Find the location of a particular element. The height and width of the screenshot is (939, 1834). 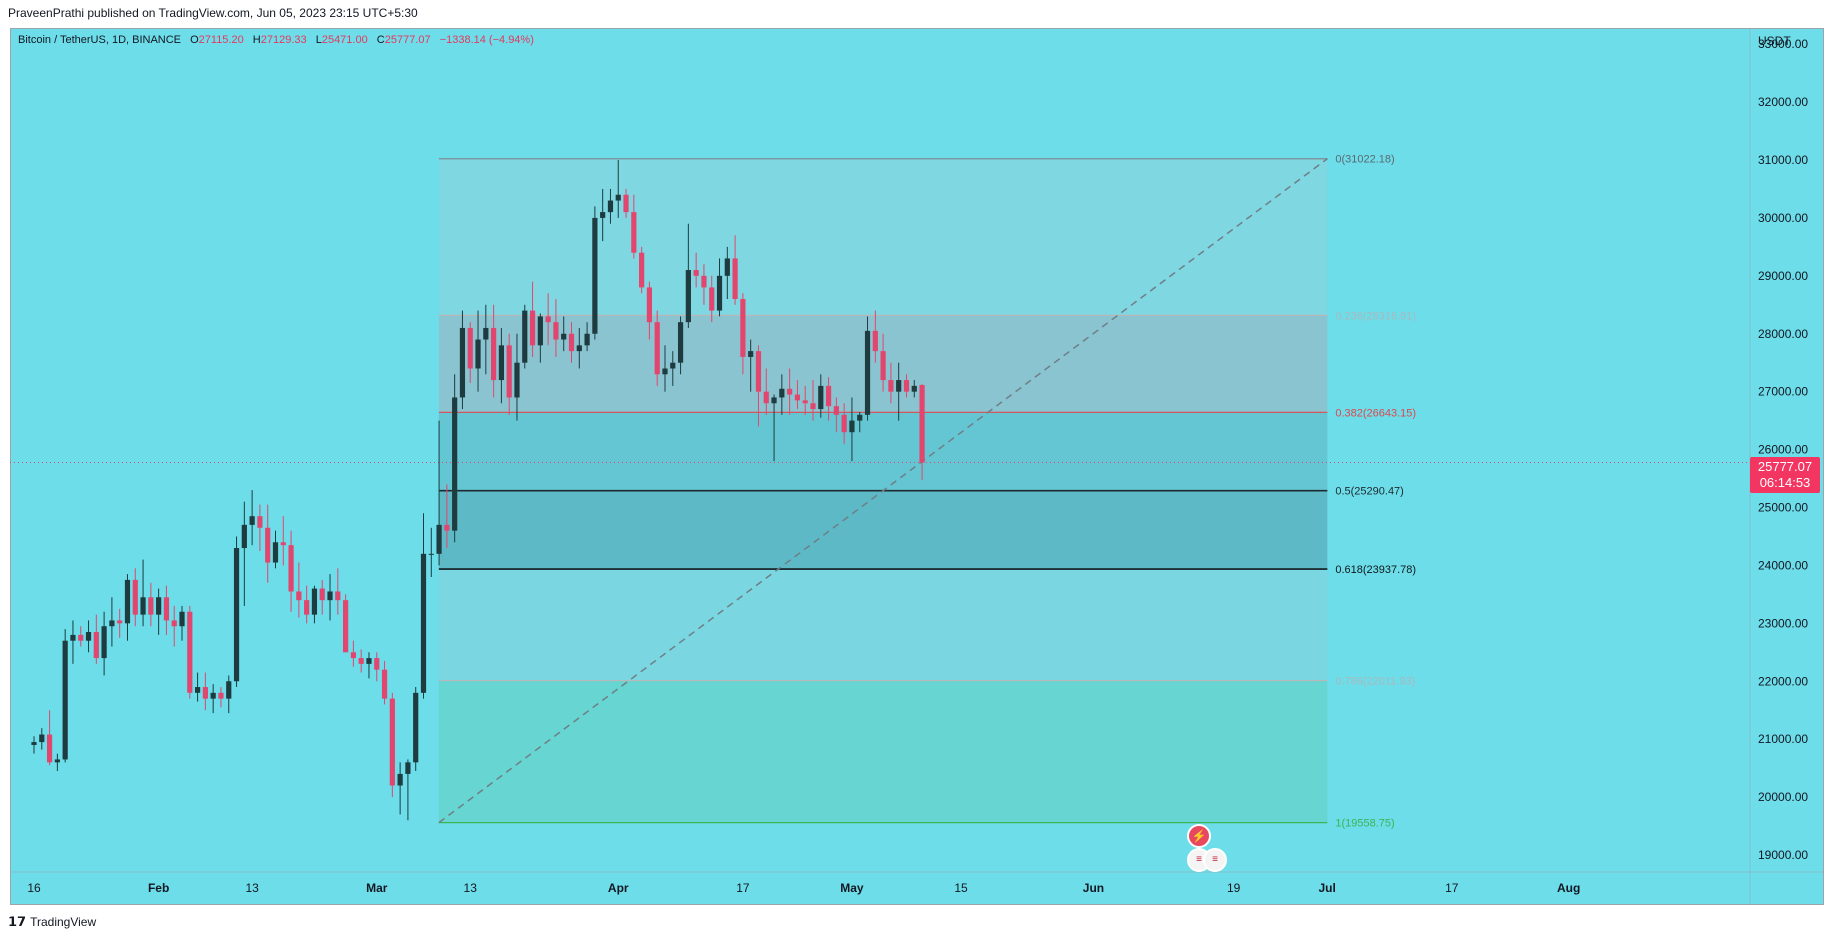

x-tick-label: Feb is located at coordinates (158, 888).